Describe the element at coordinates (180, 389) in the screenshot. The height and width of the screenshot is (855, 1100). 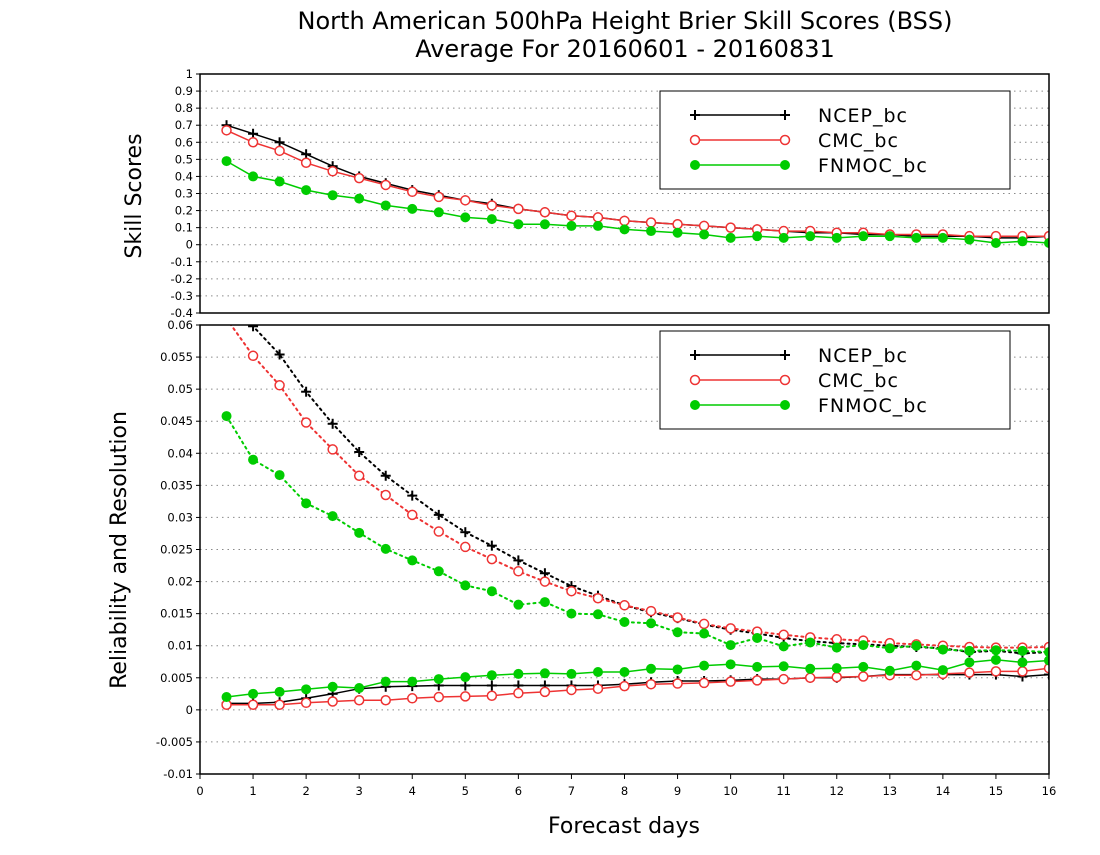
I see `bottom-ytick-label: 0.05` at that location.